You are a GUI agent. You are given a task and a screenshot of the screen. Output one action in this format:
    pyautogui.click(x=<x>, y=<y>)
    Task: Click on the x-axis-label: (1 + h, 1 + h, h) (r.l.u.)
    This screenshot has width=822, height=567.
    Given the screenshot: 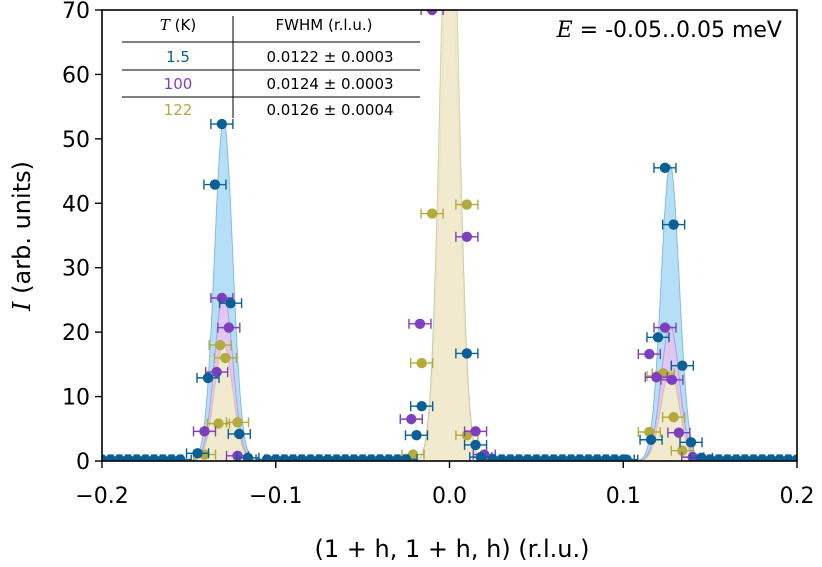 What is the action you would take?
    pyautogui.click(x=452, y=549)
    